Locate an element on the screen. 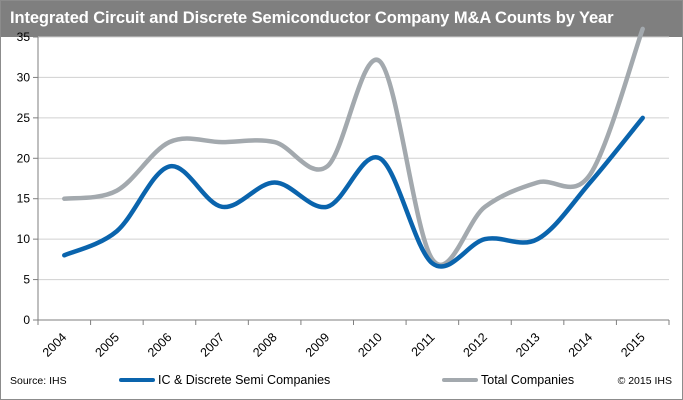 Image resolution: width=683 pixels, height=400 pixels. y-tick-label-15: 15 is located at coordinates (24, 199).